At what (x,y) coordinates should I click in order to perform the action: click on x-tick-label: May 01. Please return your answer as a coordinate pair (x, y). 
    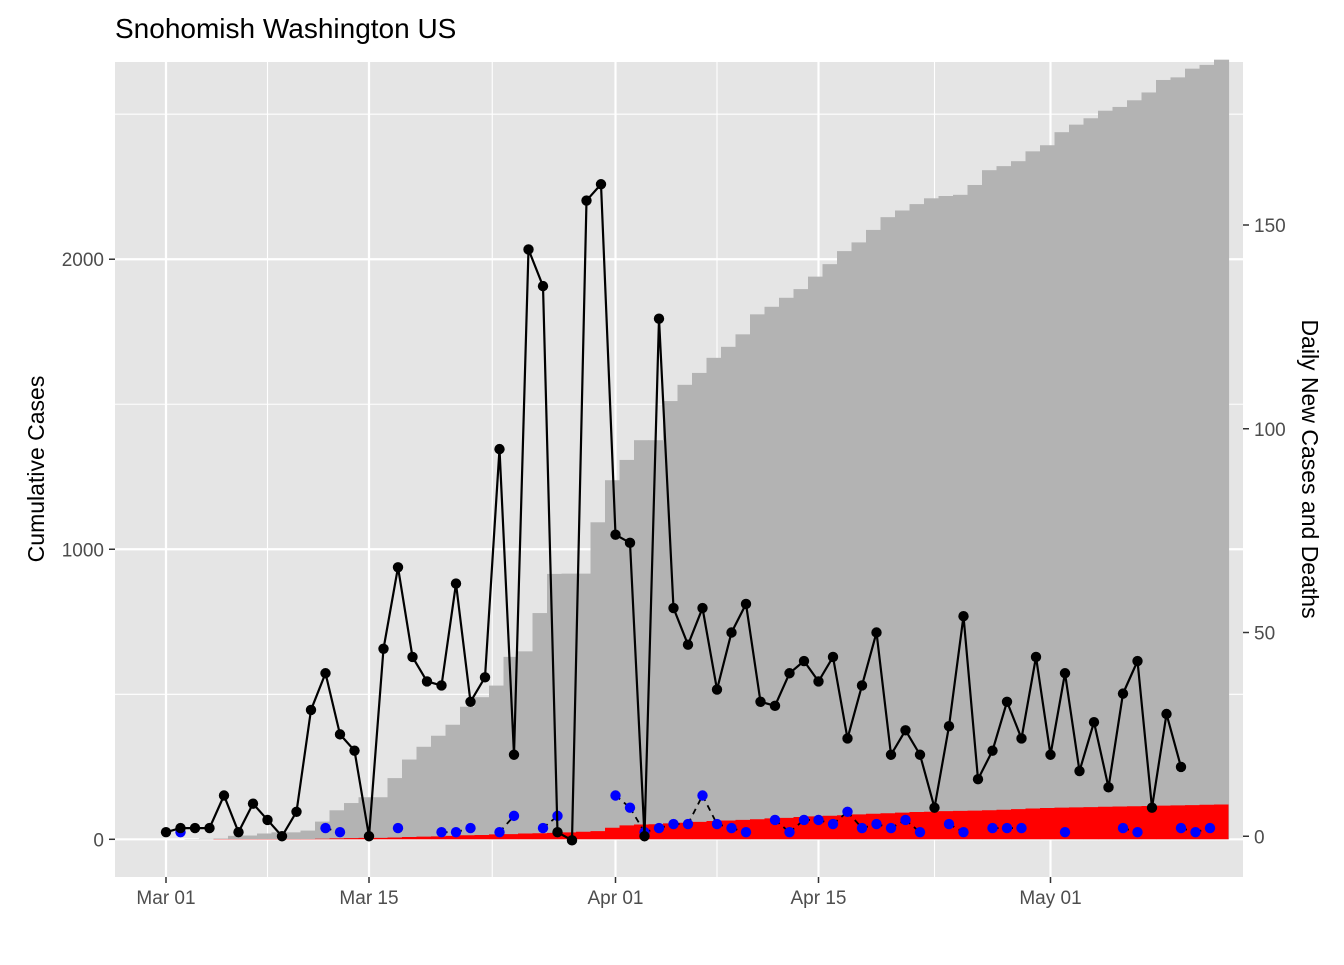
    Looking at the image, I should click on (1050, 898).